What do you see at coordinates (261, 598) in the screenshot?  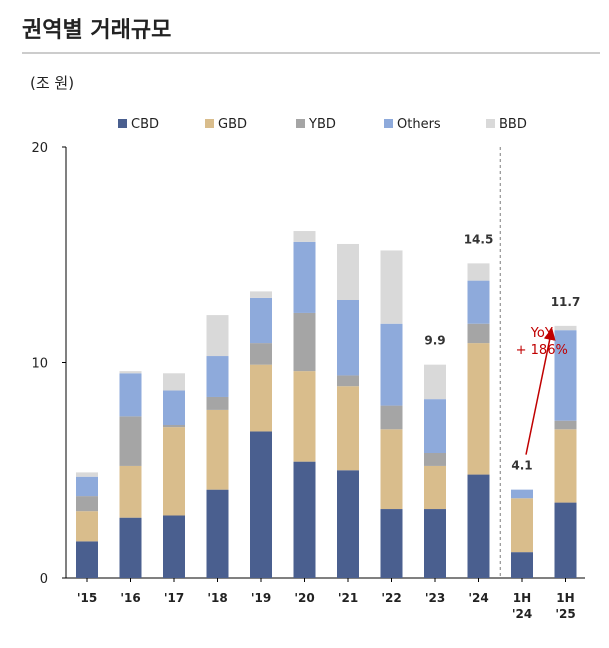 I see `x-tick-label: '19` at bounding box center [261, 598].